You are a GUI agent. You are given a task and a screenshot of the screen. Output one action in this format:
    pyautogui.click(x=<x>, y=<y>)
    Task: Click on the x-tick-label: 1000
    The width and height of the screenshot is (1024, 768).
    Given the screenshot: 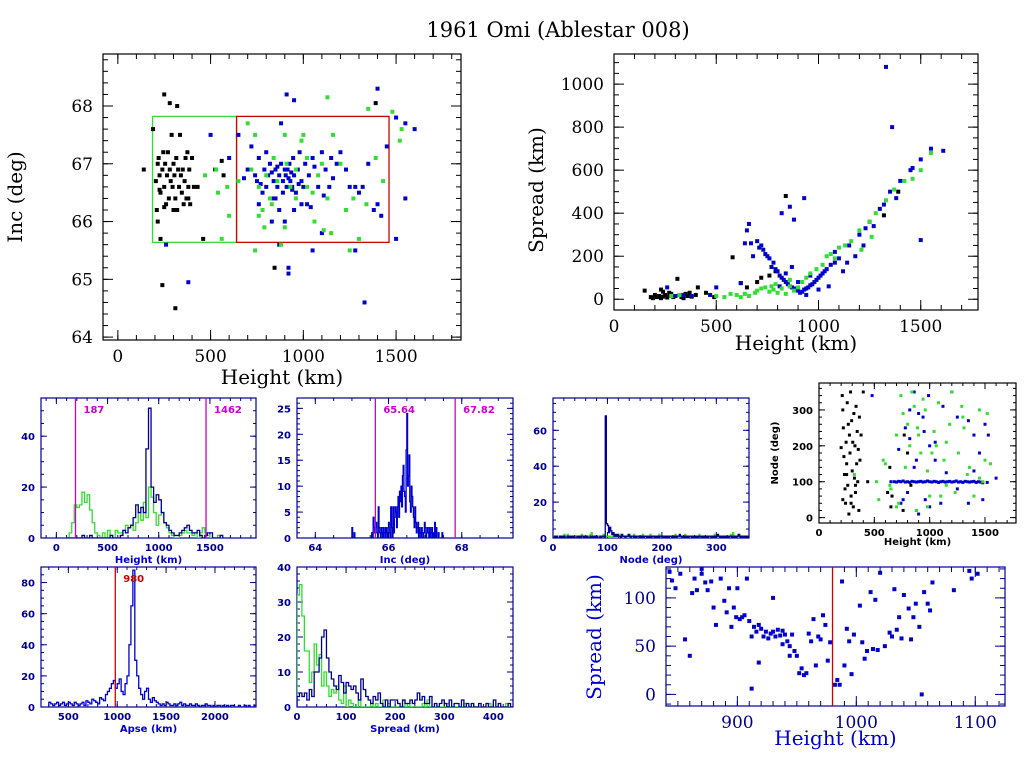 What is the action you would take?
    pyautogui.click(x=856, y=723)
    